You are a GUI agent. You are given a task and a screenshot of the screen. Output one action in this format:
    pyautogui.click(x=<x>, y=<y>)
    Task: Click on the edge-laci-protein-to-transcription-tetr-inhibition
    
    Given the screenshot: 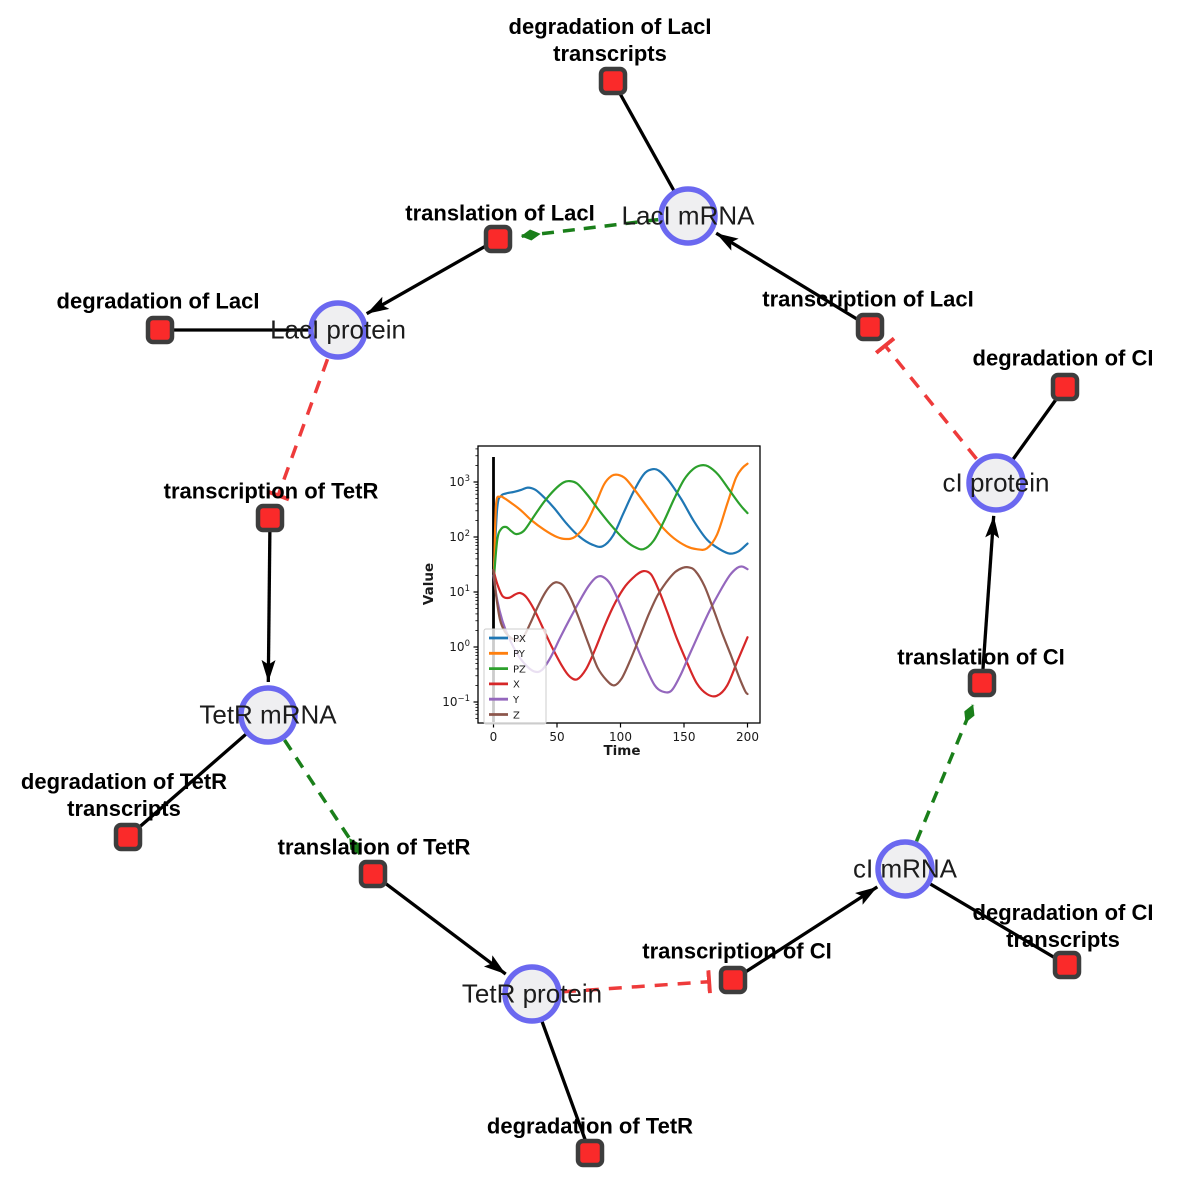 What is the action you would take?
    pyautogui.click(x=298, y=430)
    